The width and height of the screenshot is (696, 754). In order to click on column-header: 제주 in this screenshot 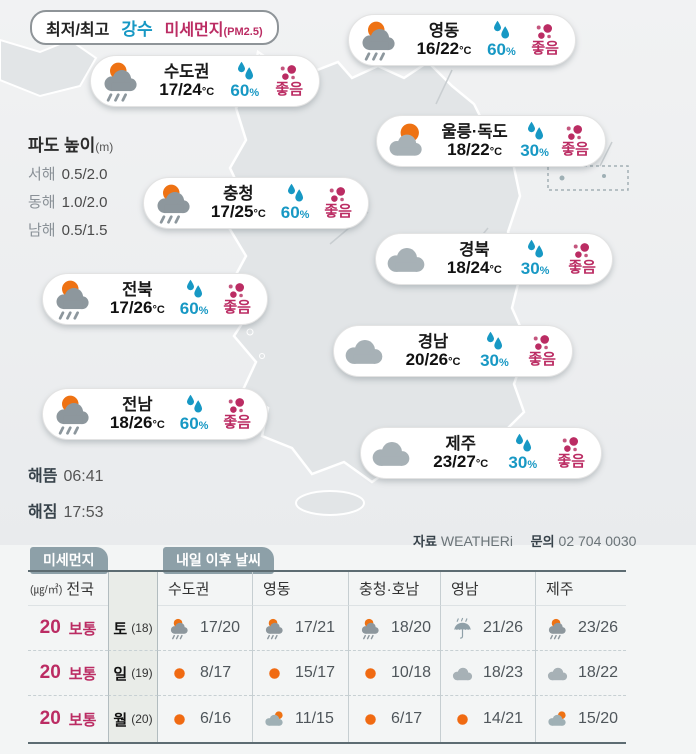, I will do `click(580, 589)`.